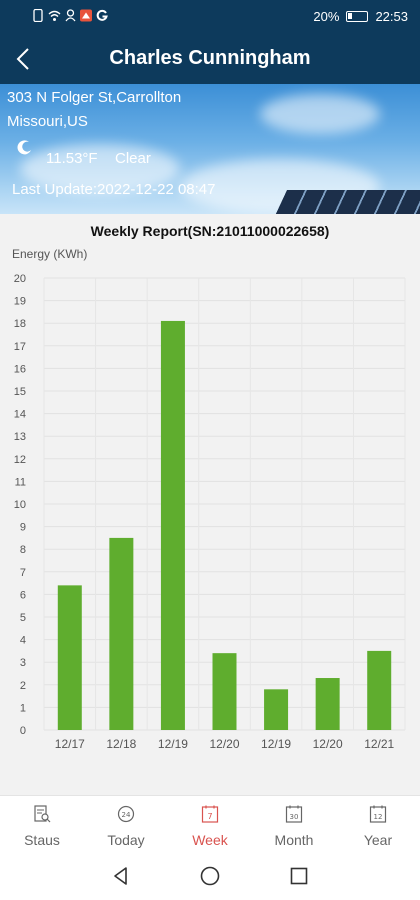  Describe the element at coordinates (346, 202) in the screenshot. I see `solar-panel-image` at that location.